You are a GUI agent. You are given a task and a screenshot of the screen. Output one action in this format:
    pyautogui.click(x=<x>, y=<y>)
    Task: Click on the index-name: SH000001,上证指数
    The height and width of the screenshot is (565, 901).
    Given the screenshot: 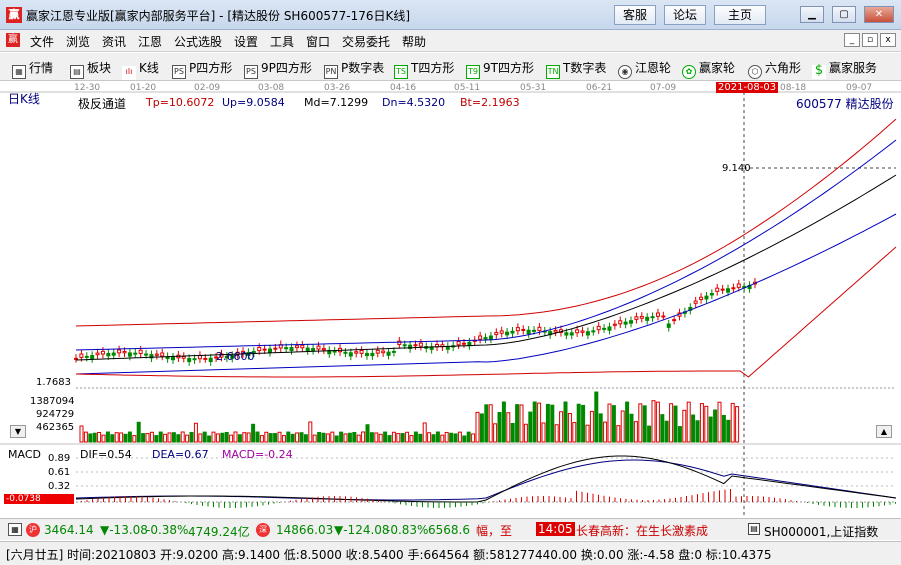 What is the action you would take?
    pyautogui.click(x=821, y=532)
    